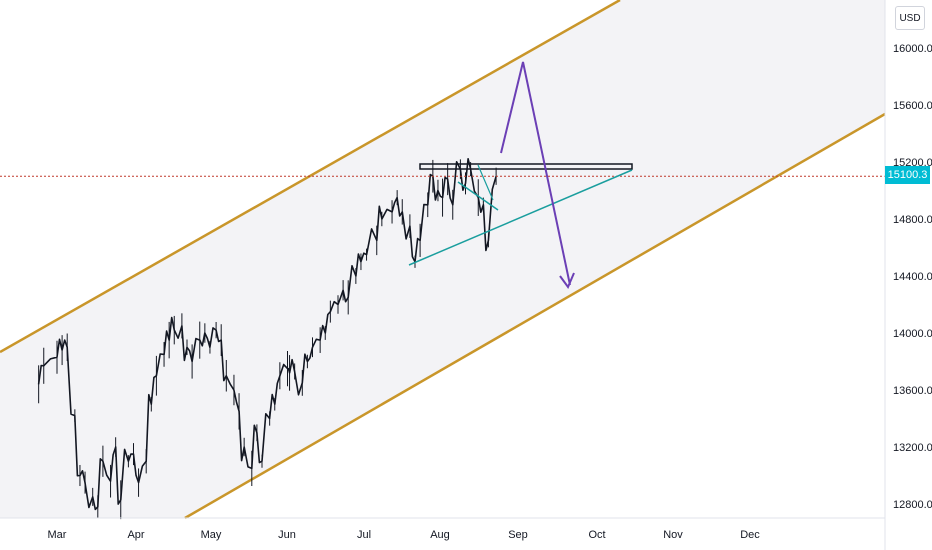  What do you see at coordinates (57, 535) in the screenshot?
I see `x-tick-label: Mar` at bounding box center [57, 535].